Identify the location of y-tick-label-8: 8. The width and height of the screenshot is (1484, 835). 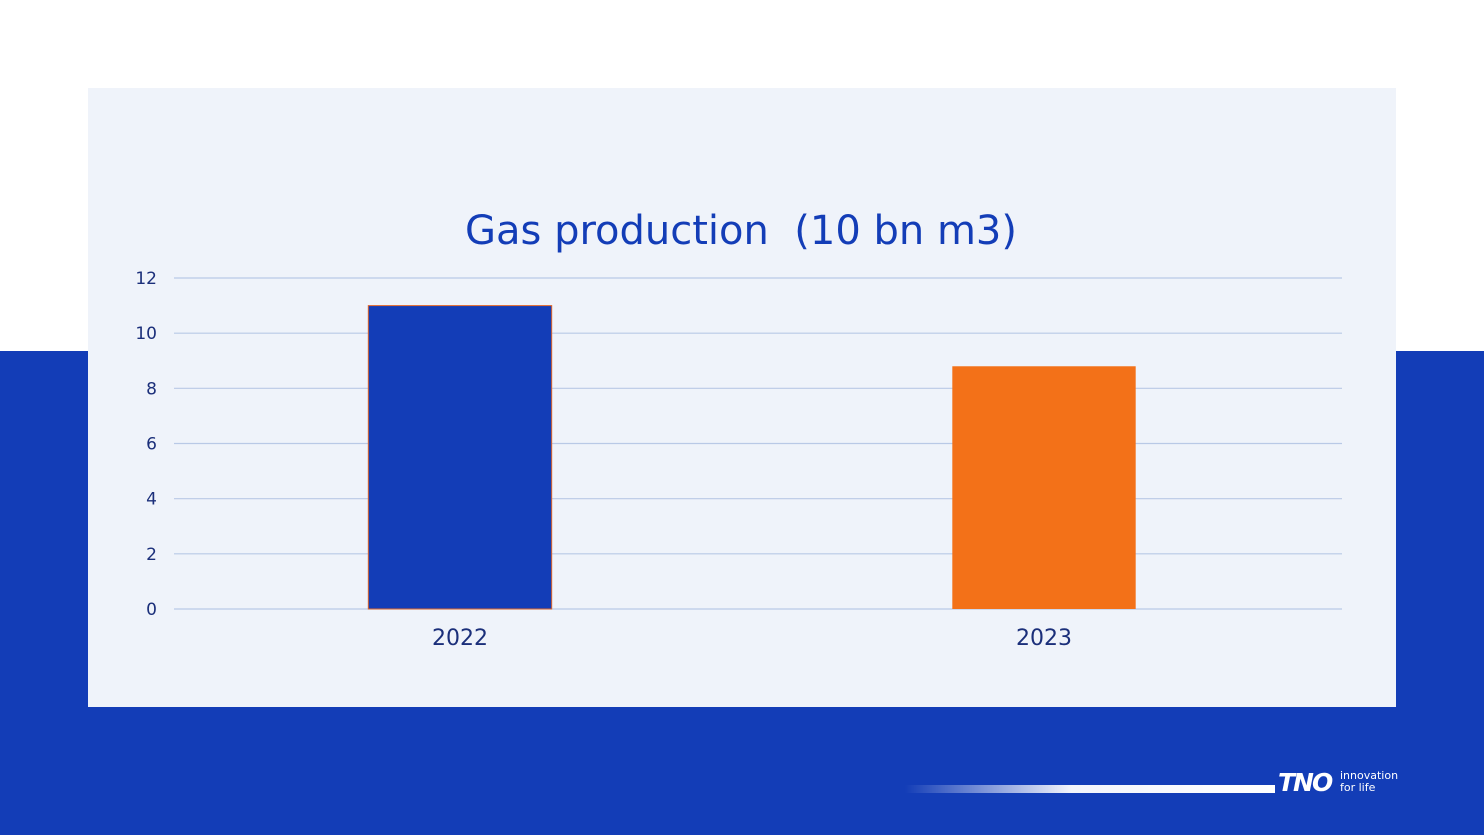
(151, 389).